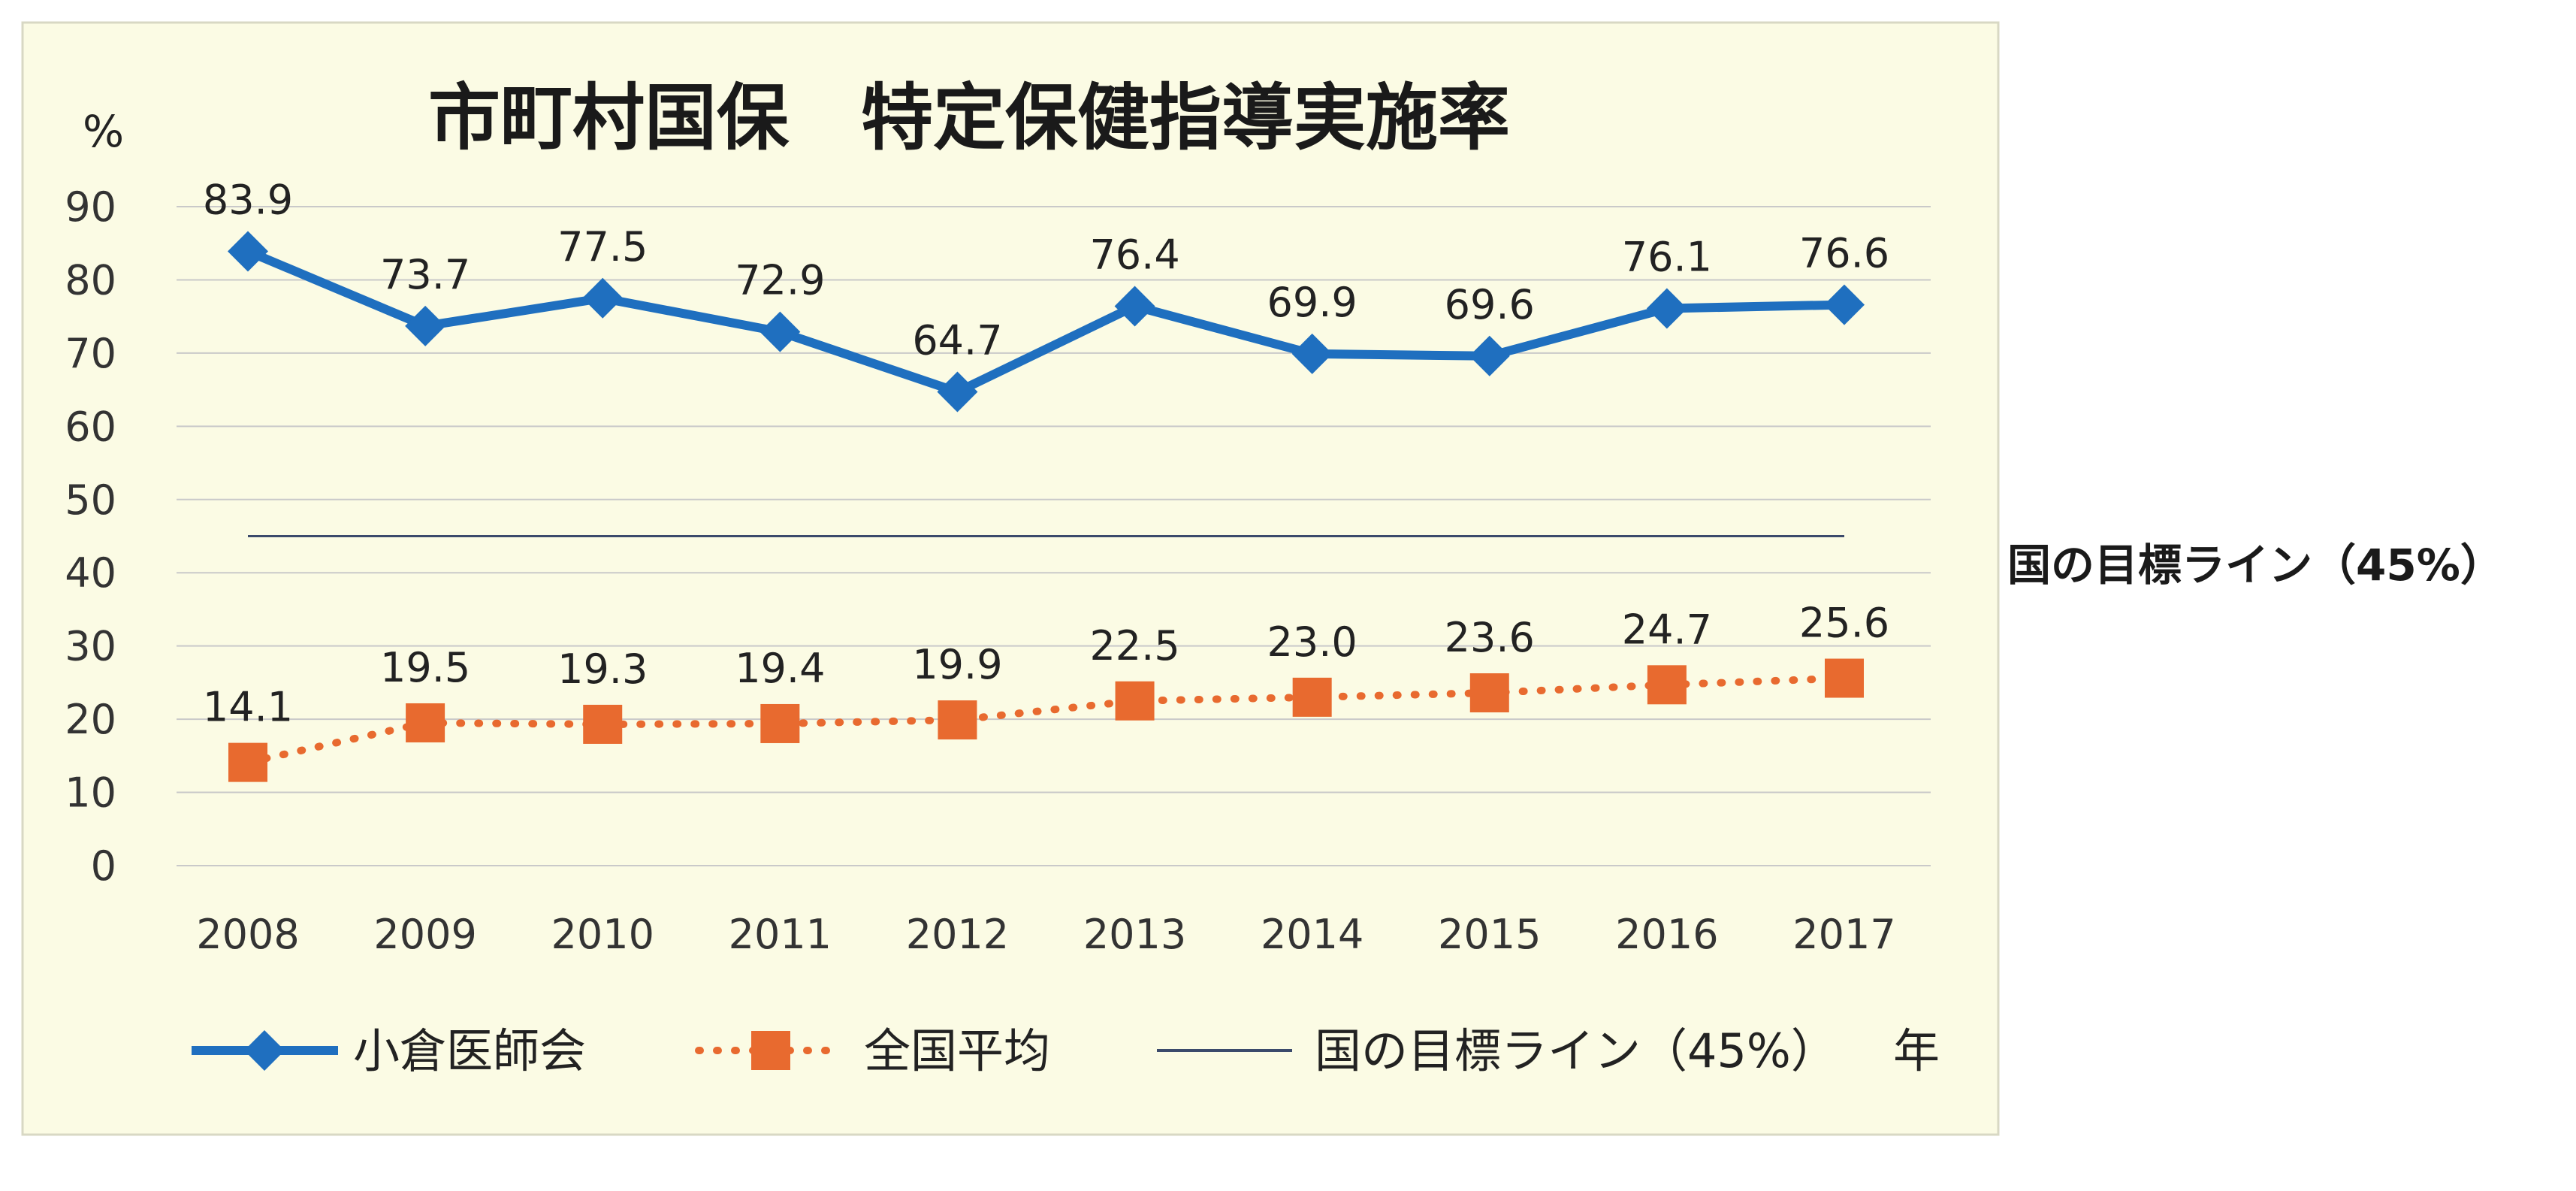 The width and height of the screenshot is (2576, 1191). I want to click on y-tick-labels: 0 10 20 30 40 50 60 70 80 90, so click(90, 537).